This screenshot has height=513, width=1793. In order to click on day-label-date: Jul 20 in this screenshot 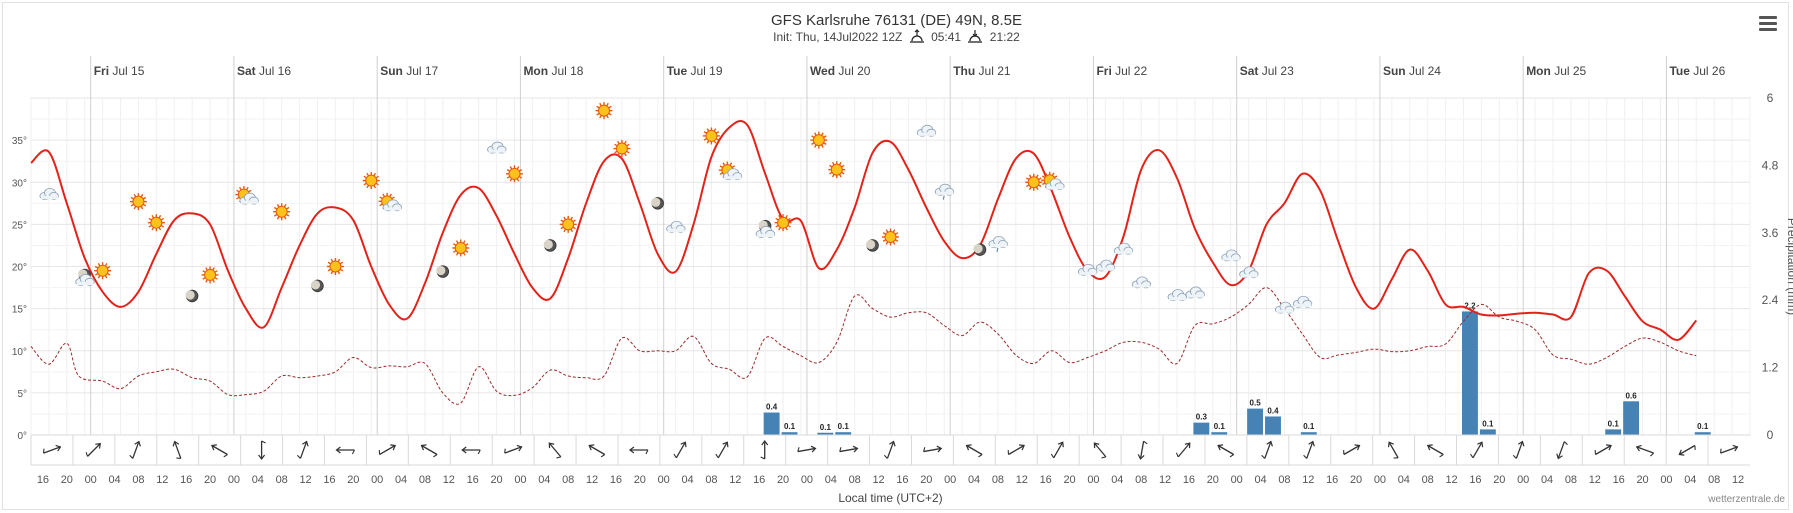, I will do `click(854, 71)`.